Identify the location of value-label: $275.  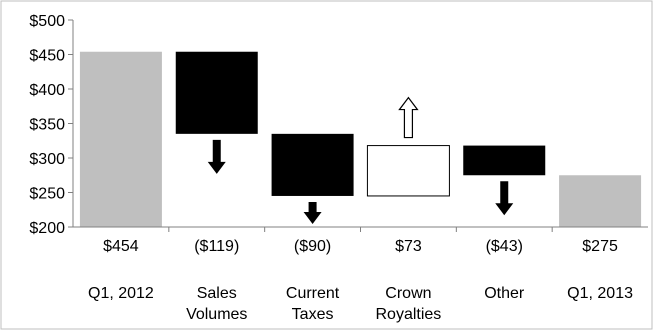
(600, 246).